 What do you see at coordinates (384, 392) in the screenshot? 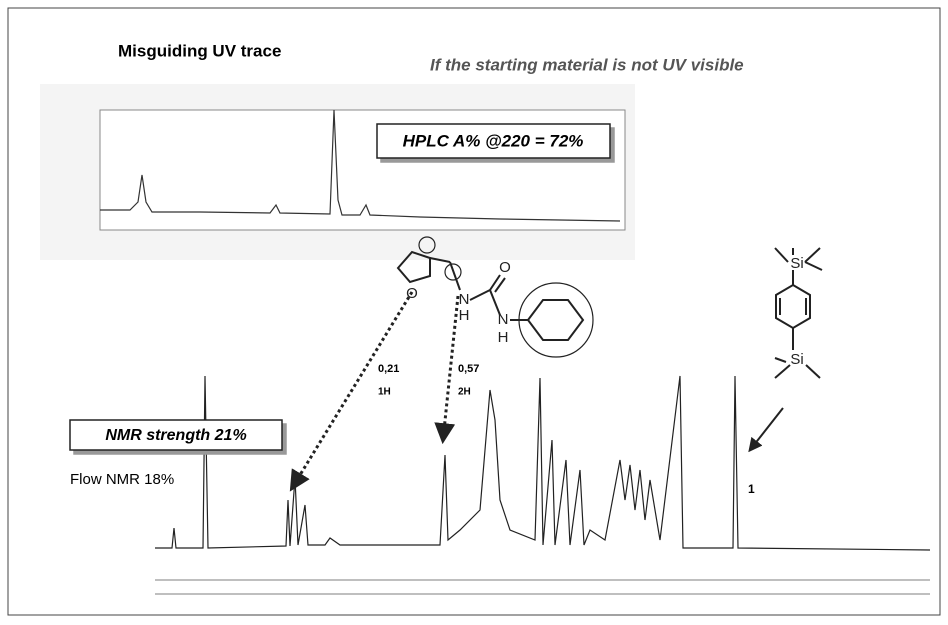
I see `integral-protons: 1H` at bounding box center [384, 392].